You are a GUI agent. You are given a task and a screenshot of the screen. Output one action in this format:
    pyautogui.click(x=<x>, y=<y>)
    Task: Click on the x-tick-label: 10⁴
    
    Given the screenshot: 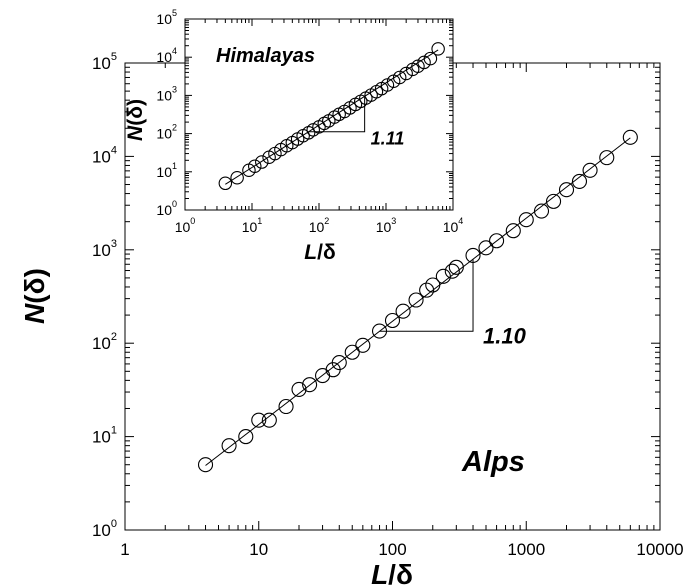 What is the action you would take?
    pyautogui.click(x=453, y=225)
    